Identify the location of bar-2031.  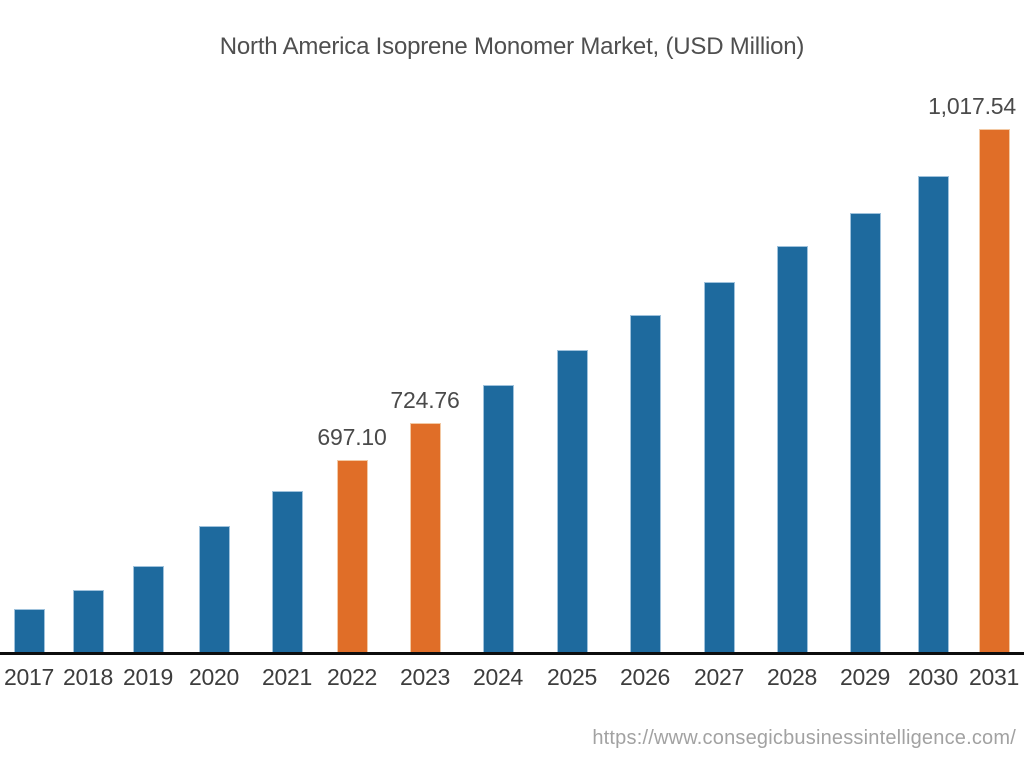
(994, 390).